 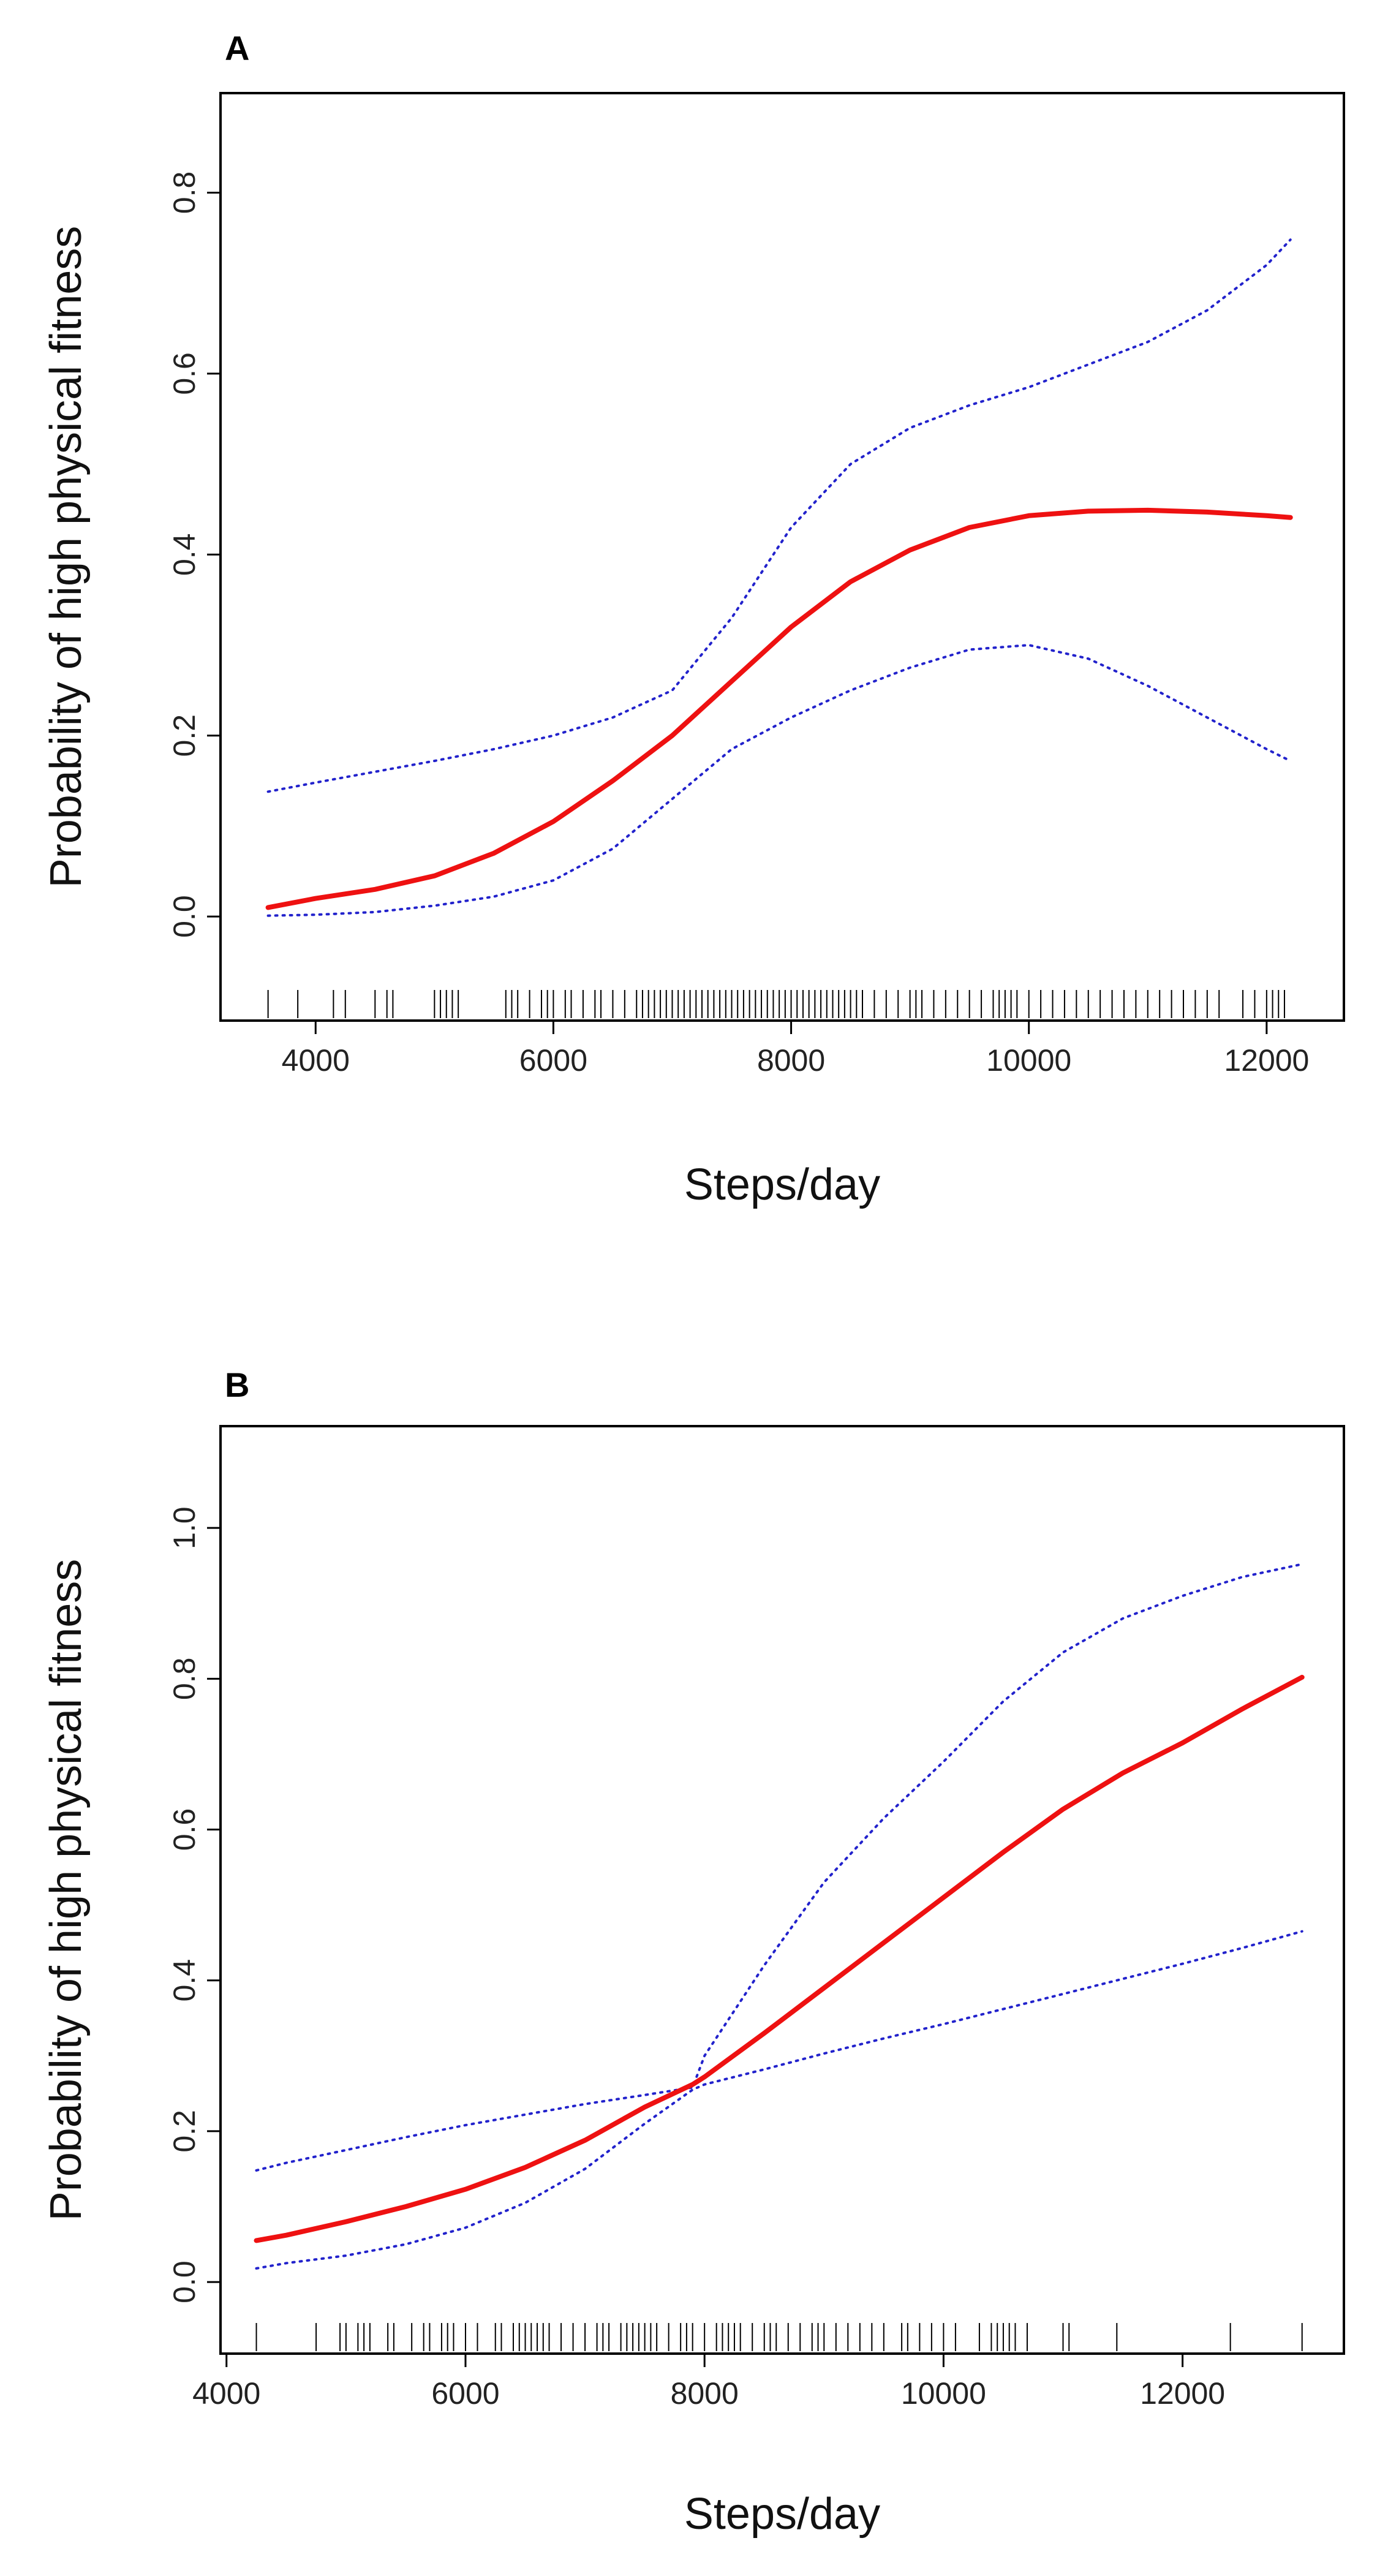 I want to click on panel-b-y-axis: 0.0 0.2 0.4 0.6 0.8 1.0, so click(x=194, y=1904).